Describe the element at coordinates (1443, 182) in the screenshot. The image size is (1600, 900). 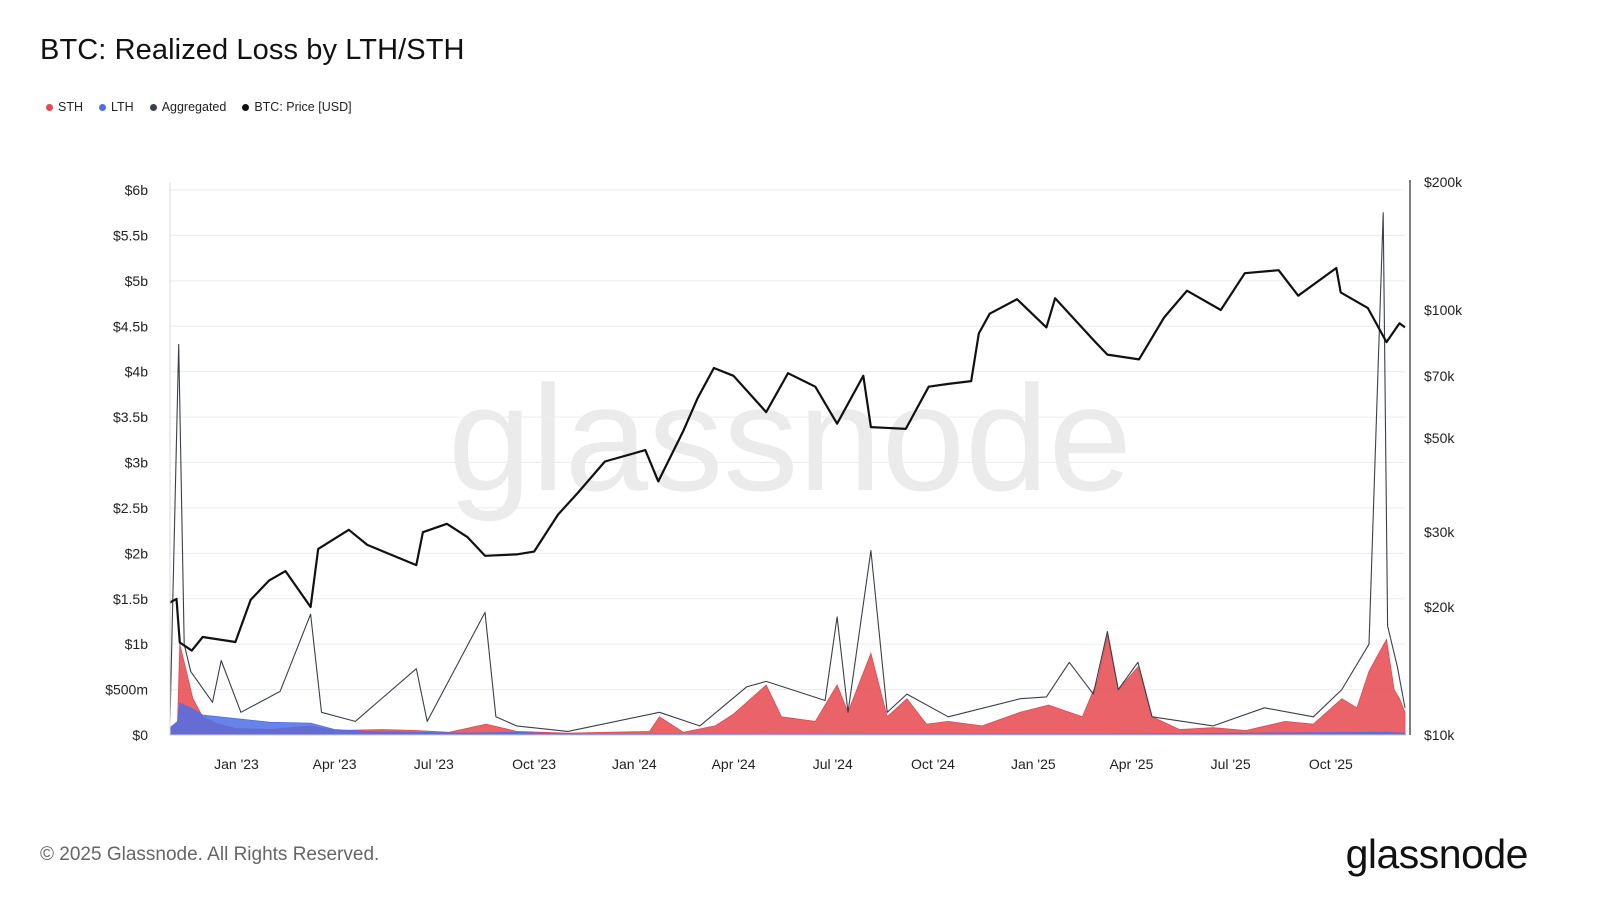
I see `y-right-tick-label: $200k` at that location.